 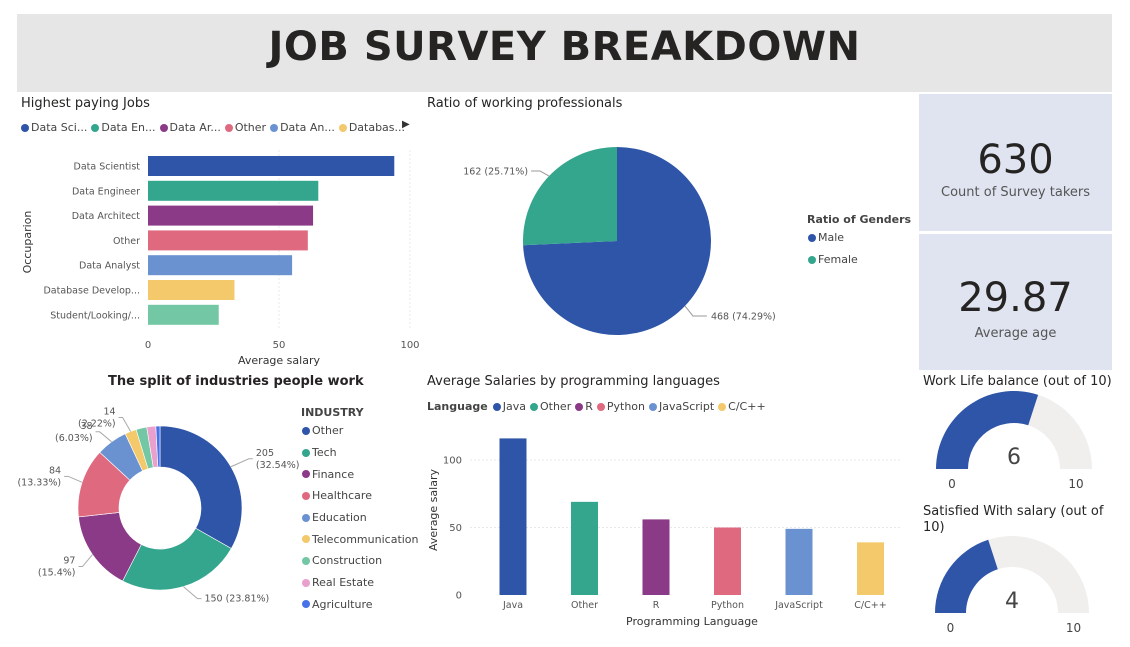 I want to click on legend-label: Construction, so click(x=347, y=561).